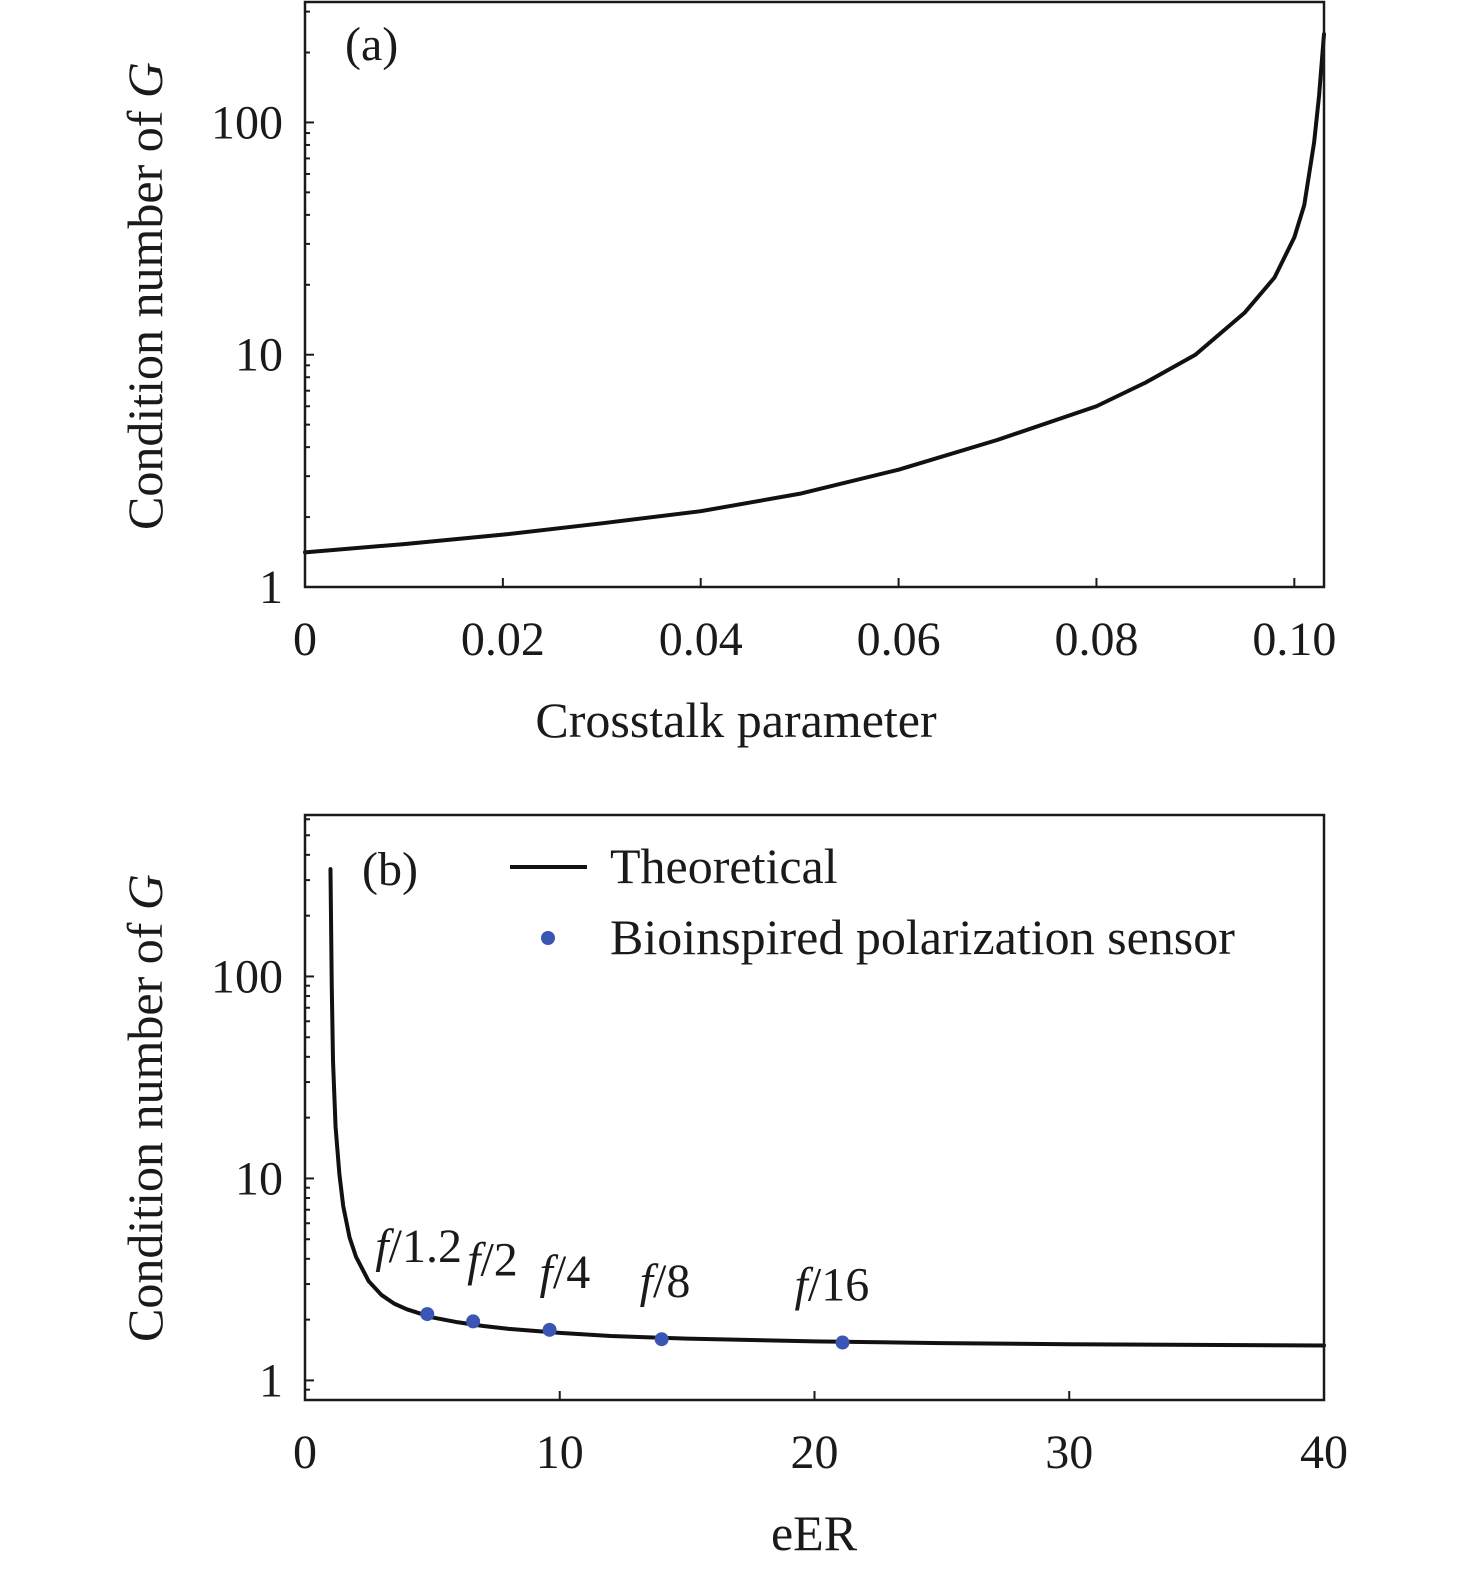 This screenshot has width=1476, height=1577. I want to click on legend-dot-swatch, so click(548, 938).